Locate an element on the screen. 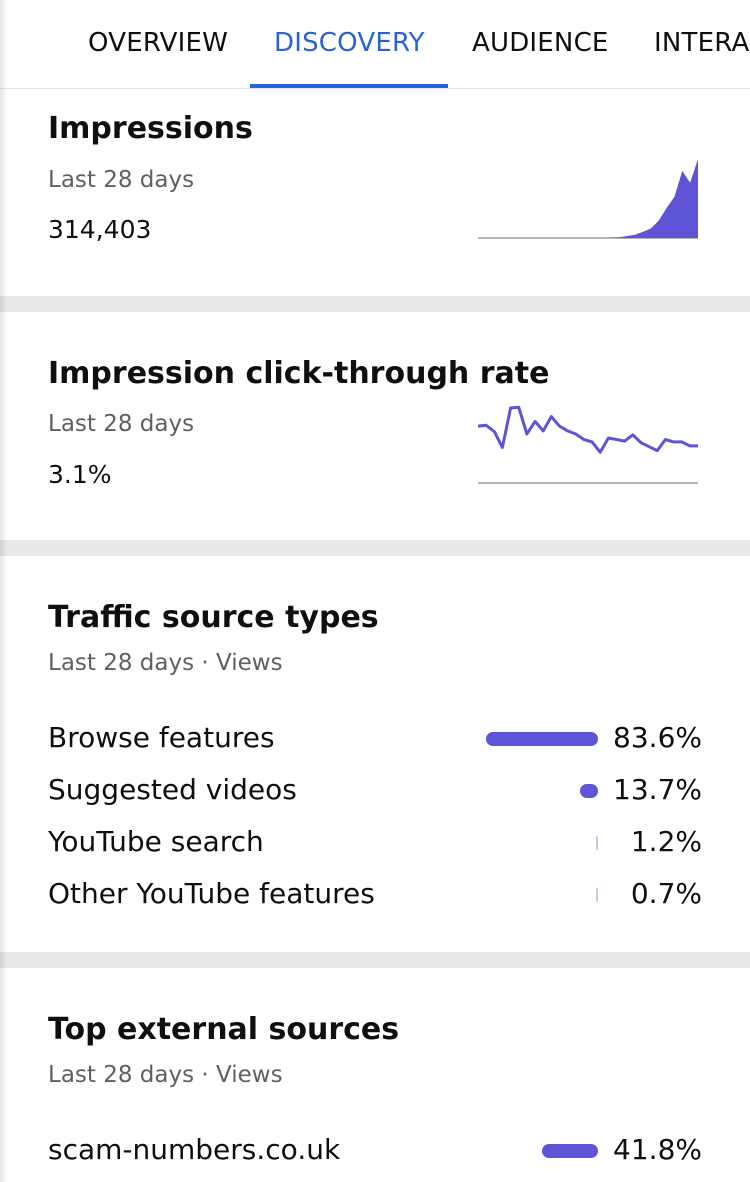 The width and height of the screenshot is (750, 1182). tab-audience: AUDIENCE is located at coordinates (540, 43).